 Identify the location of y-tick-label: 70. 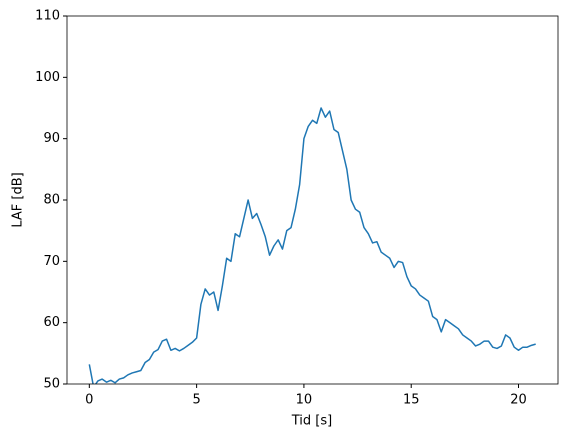
(51, 261).